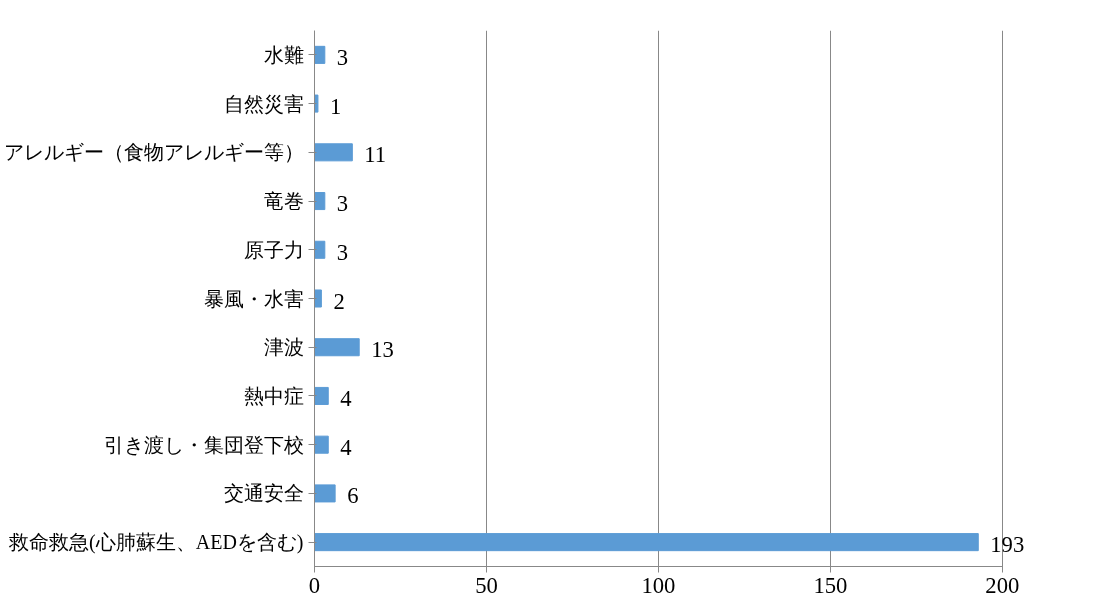  I want to click on x-tick-label: 200, so click(1002, 585).